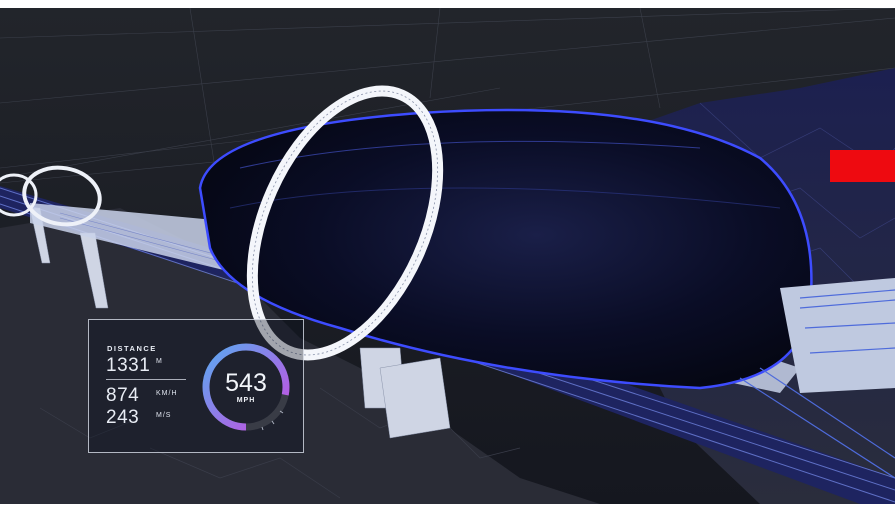 The height and width of the screenshot is (506, 895). I want to click on distance-value: 1331, so click(128, 365).